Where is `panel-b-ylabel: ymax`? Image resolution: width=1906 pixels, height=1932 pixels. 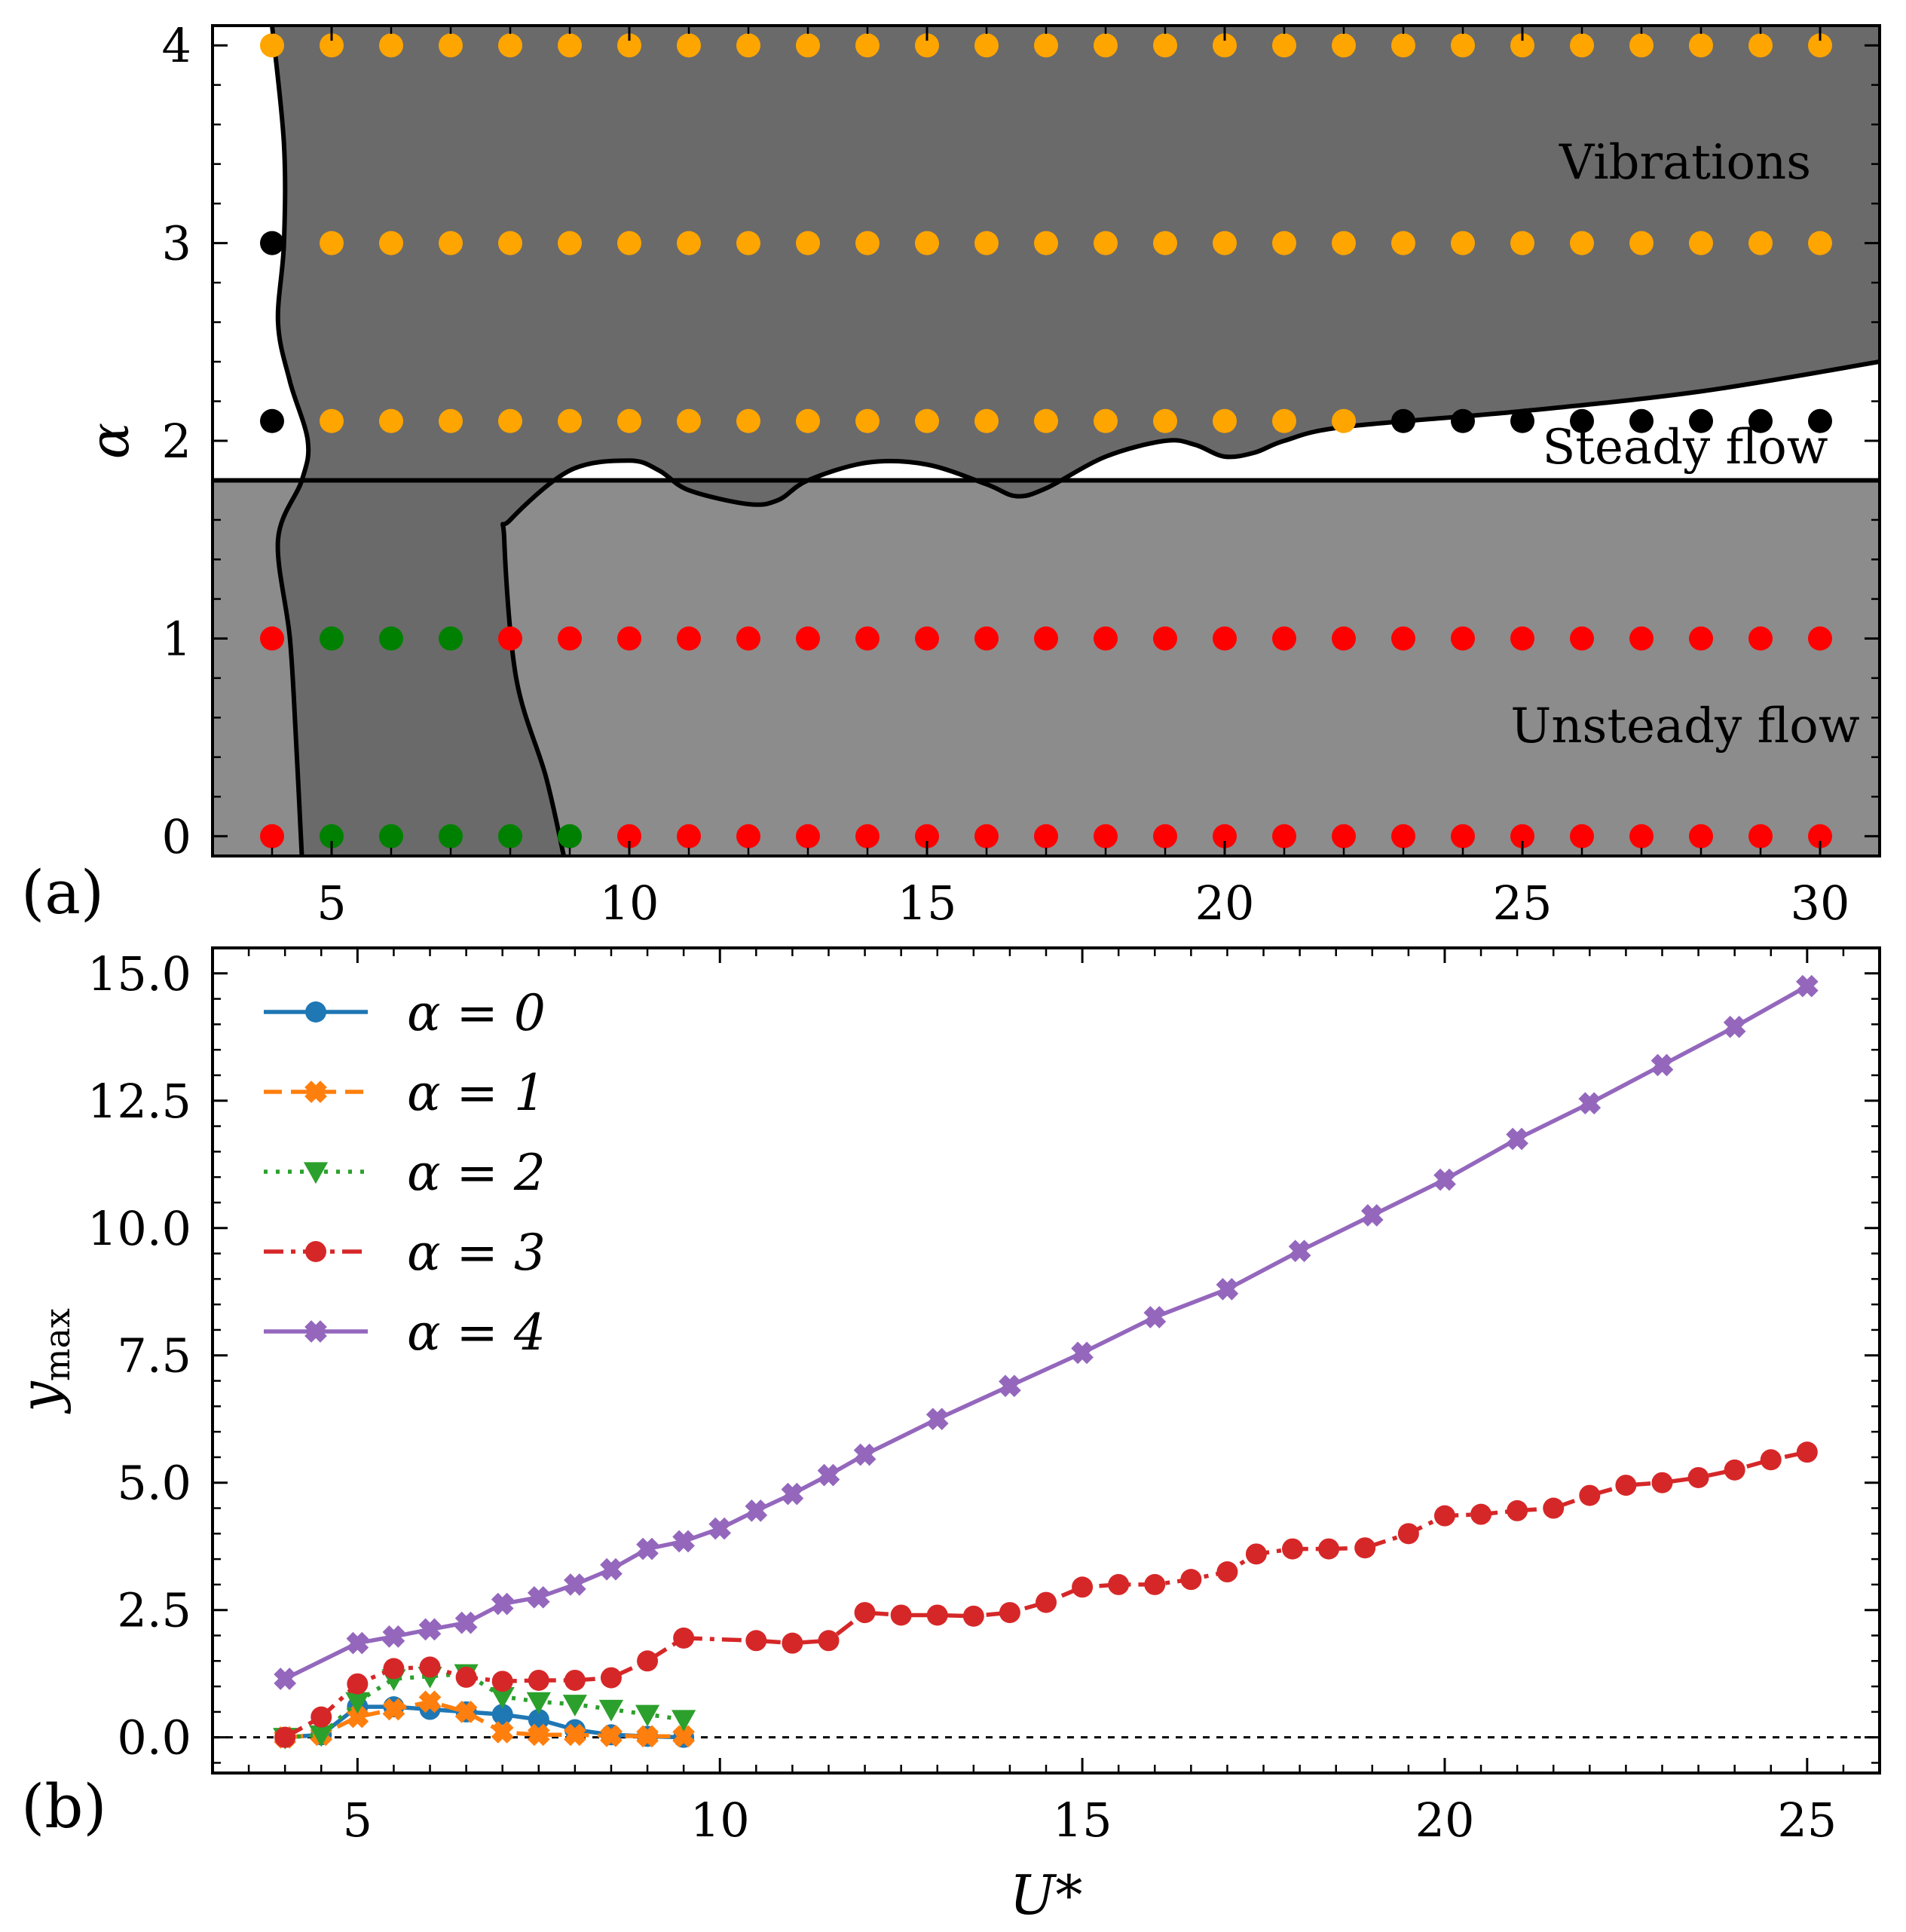 panel-b-ylabel: ymax is located at coordinates (43, 1361).